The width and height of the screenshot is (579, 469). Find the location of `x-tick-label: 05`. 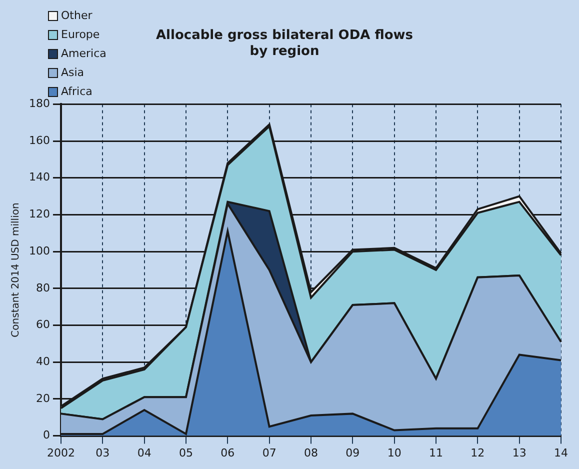

x-tick-label: 05 is located at coordinates (185, 453).